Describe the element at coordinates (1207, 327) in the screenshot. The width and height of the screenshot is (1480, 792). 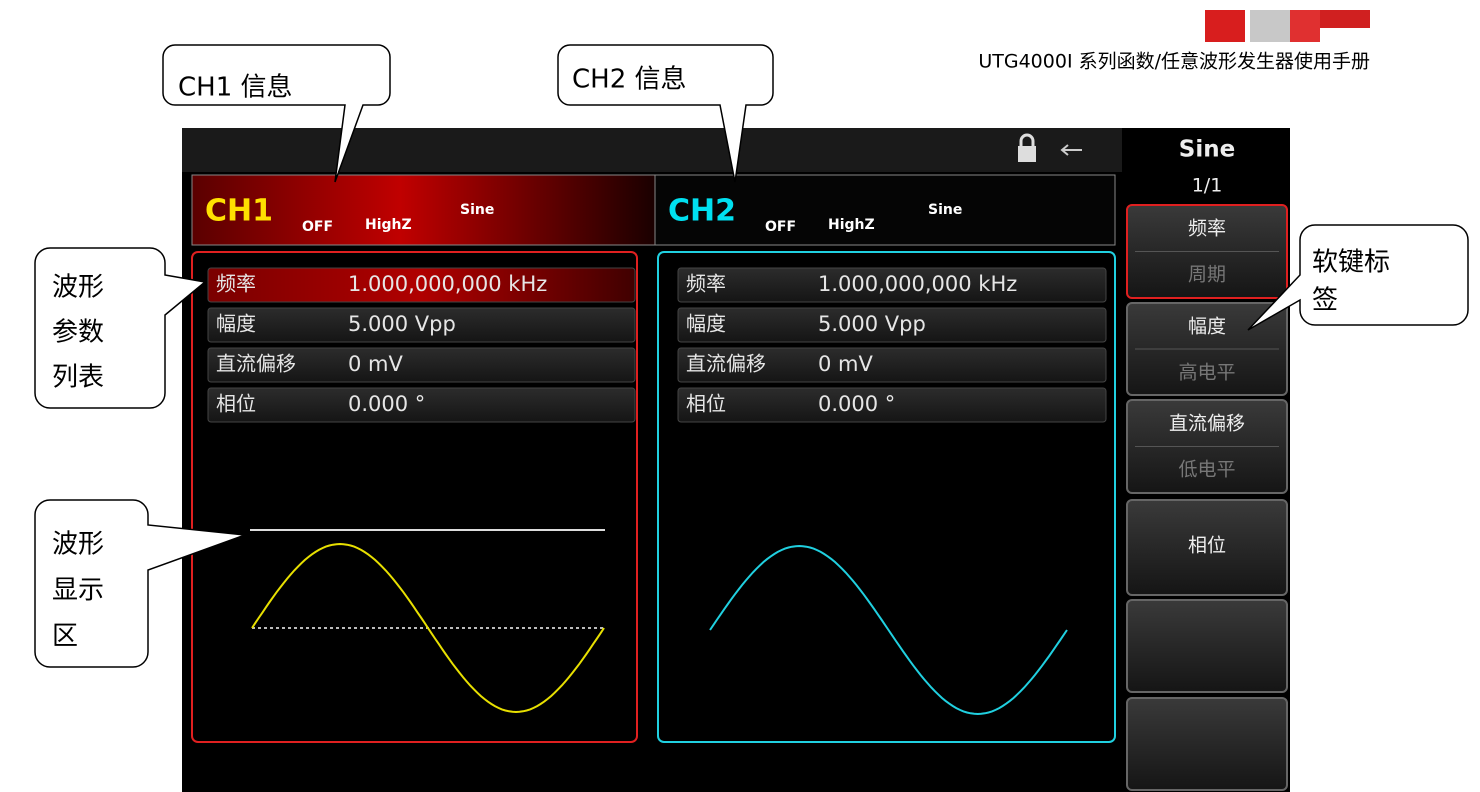
I see `softkey-label: 幅度` at that location.